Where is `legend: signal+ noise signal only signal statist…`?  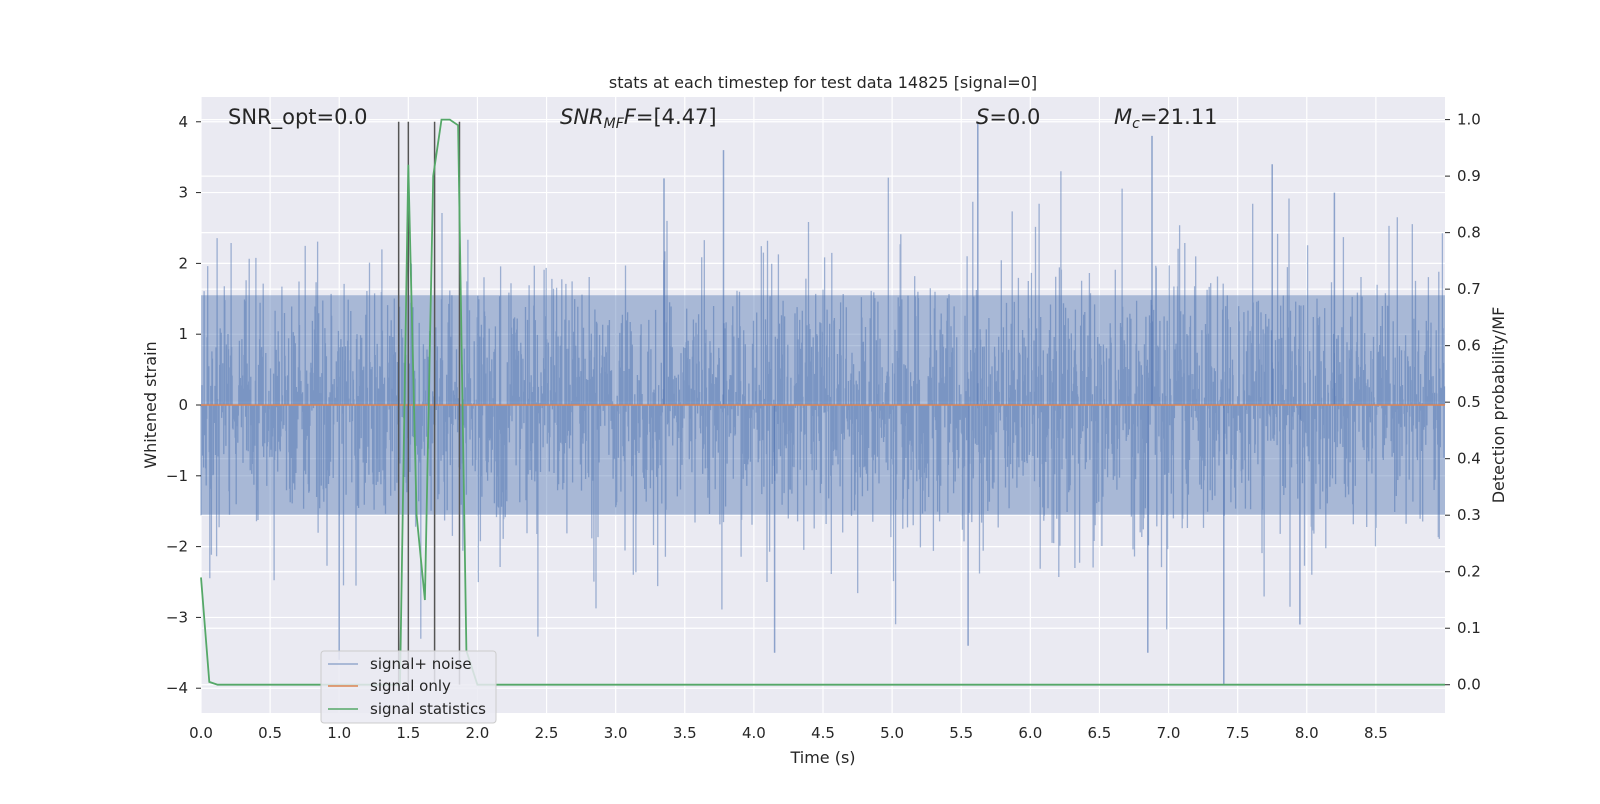
legend: signal+ noise signal only signal statist… is located at coordinates (408, 687).